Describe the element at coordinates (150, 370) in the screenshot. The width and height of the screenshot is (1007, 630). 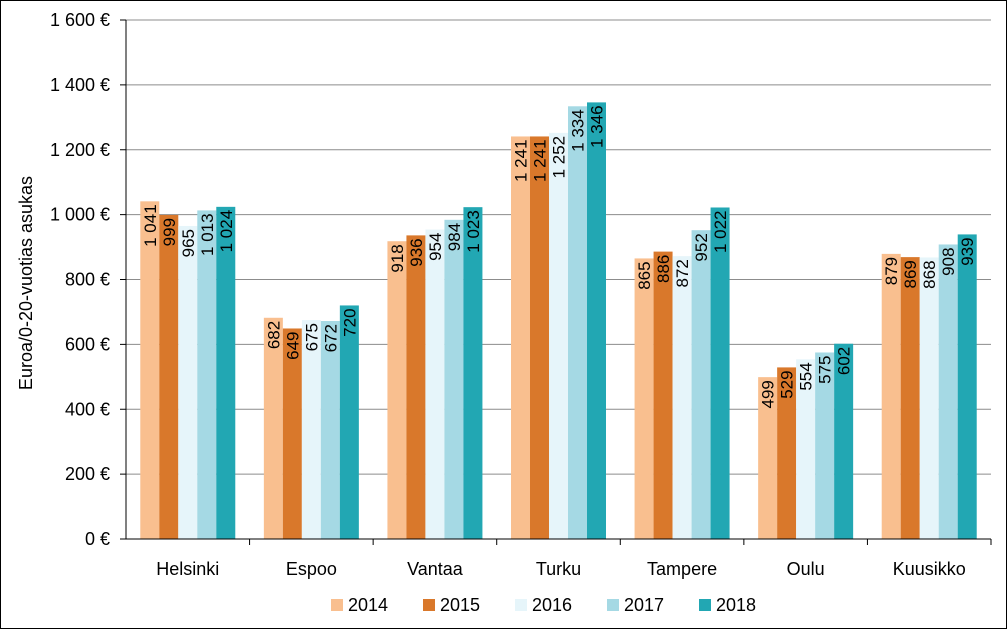
I see `bar-helsinki-2014` at that location.